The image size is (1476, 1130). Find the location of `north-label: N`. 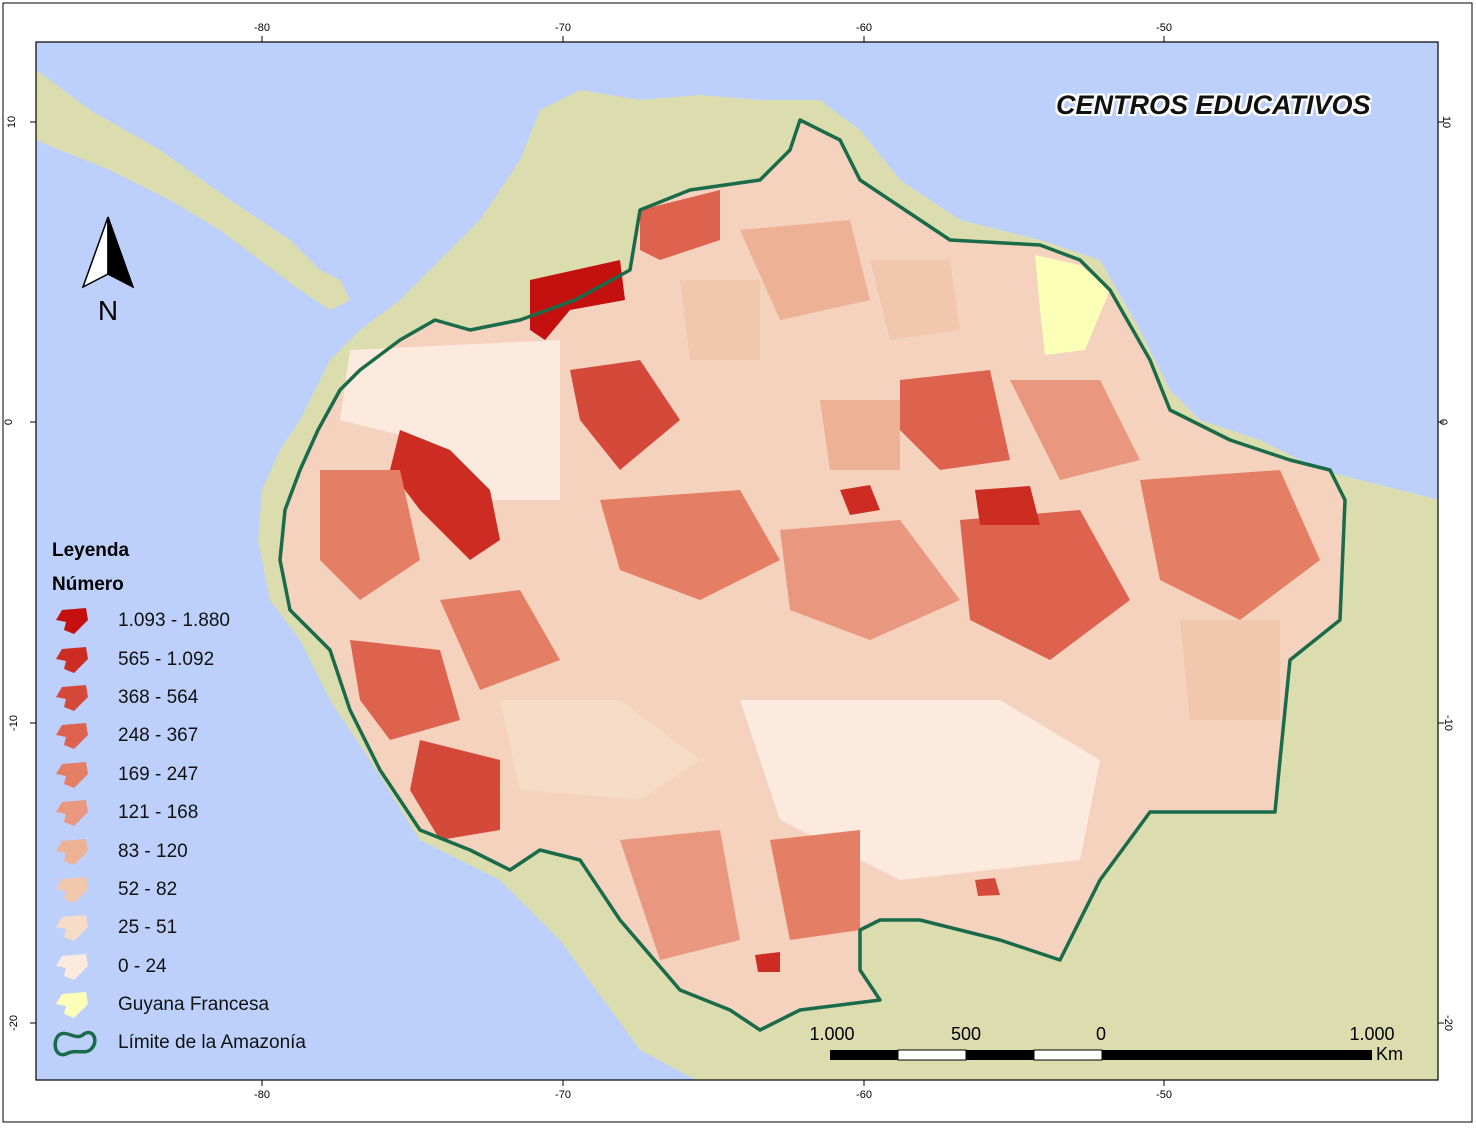

north-label: N is located at coordinates (108, 310).